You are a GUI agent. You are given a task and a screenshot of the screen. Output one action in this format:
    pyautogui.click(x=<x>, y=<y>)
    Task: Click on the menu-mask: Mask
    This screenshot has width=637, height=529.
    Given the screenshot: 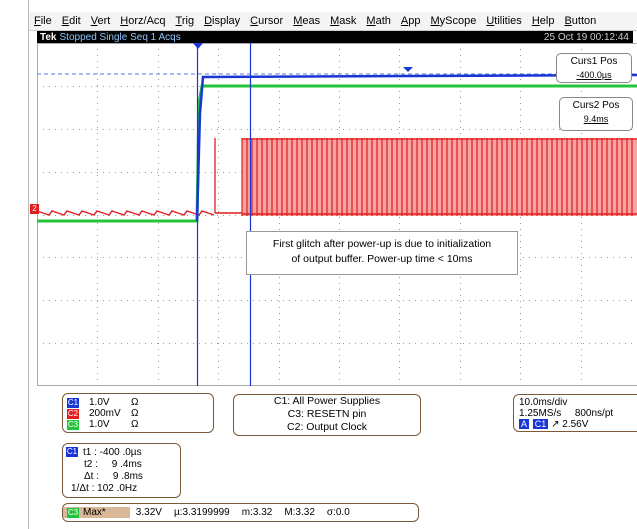 What is the action you would take?
    pyautogui.click(x=343, y=21)
    